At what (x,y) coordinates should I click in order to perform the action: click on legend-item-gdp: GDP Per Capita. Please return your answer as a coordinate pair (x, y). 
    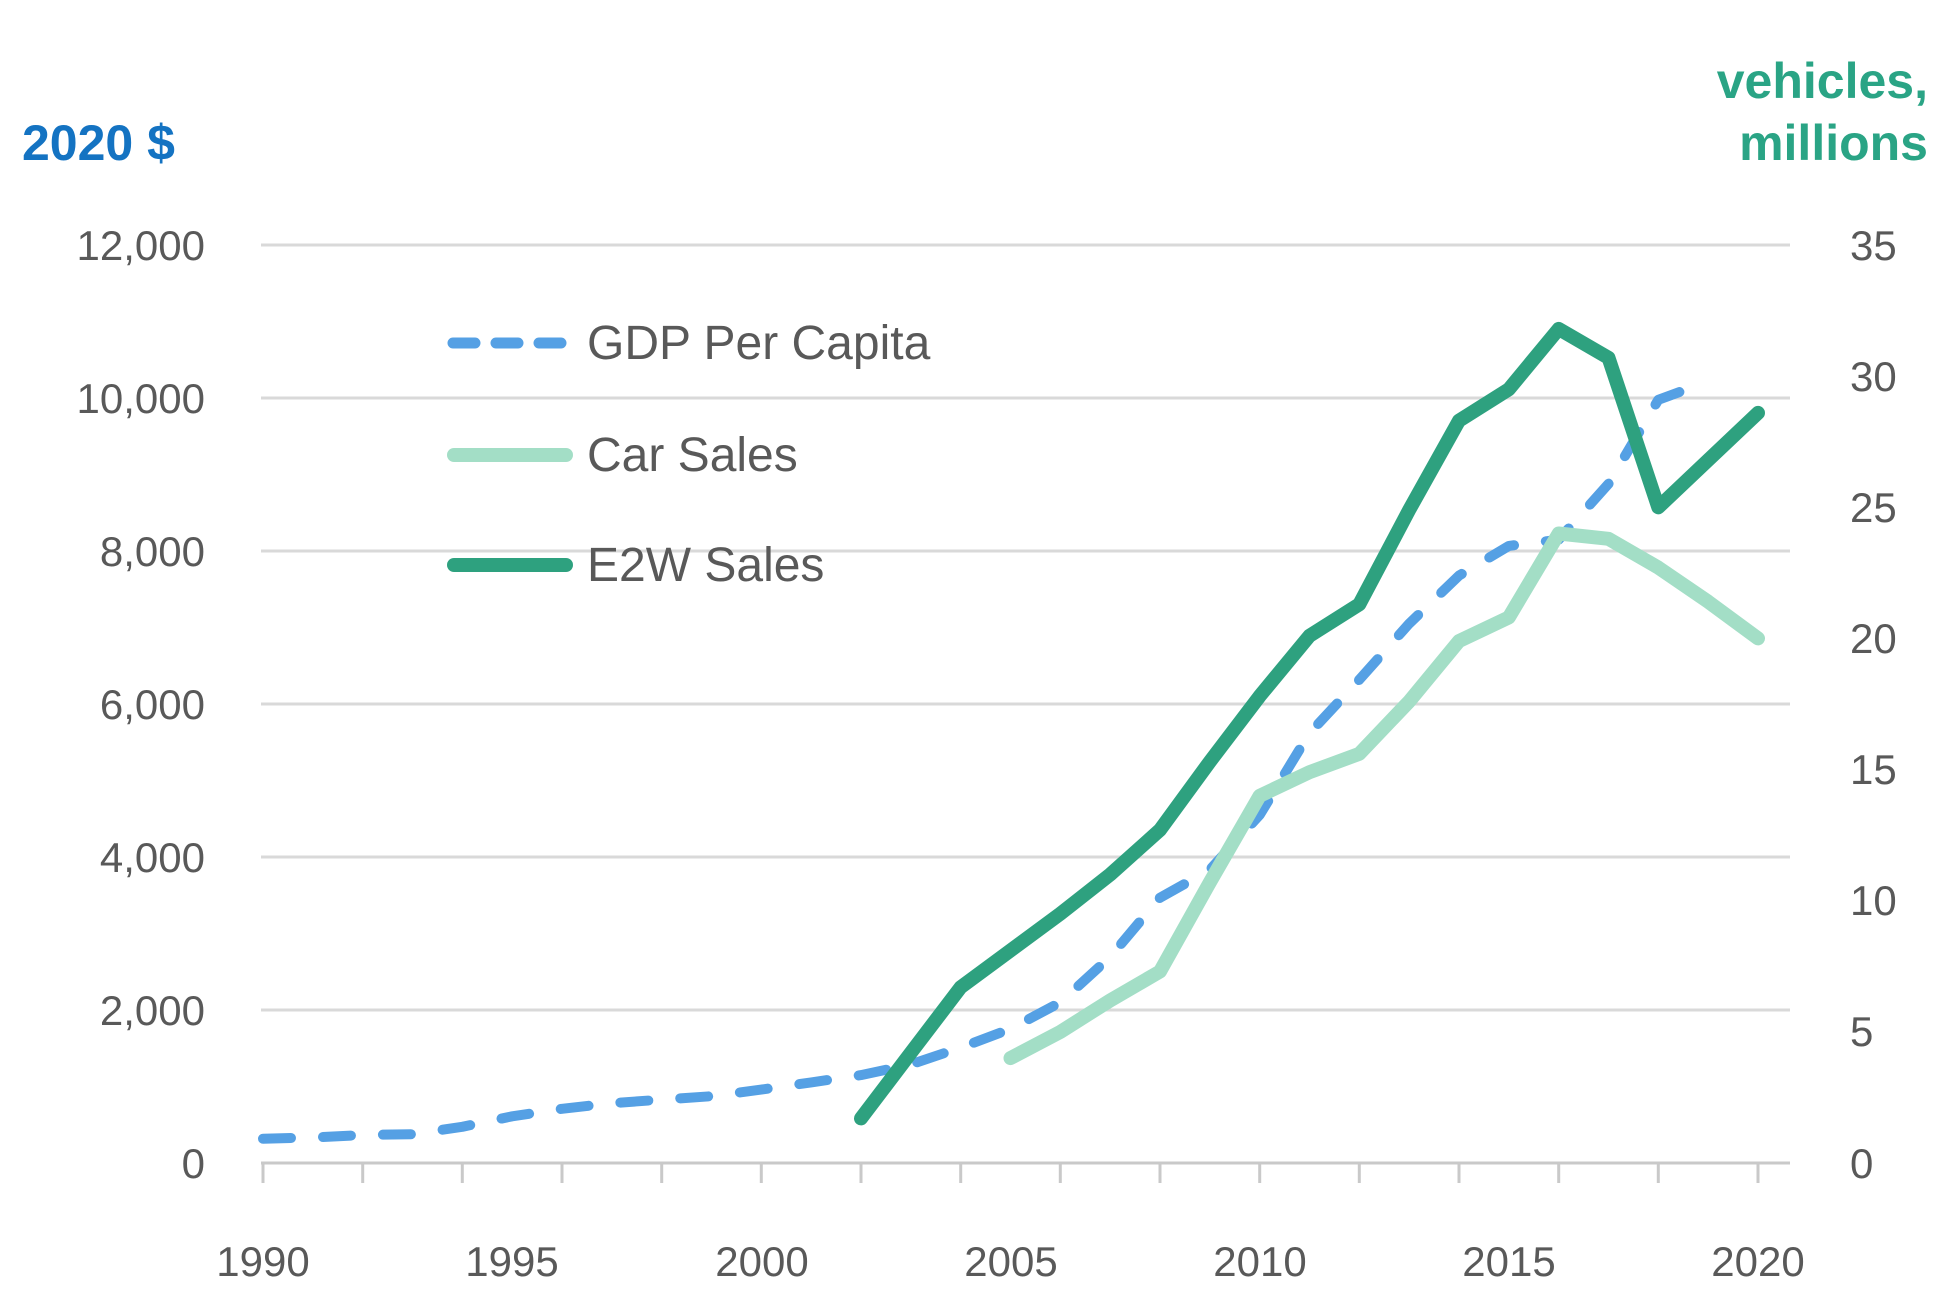
    Looking at the image, I should click on (687, 343).